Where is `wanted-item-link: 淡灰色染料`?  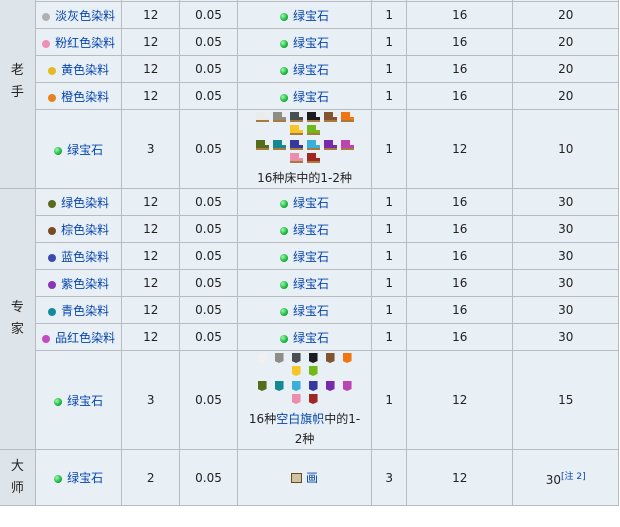
wanted-item-link: 淡灰色染料 is located at coordinates (85, 15).